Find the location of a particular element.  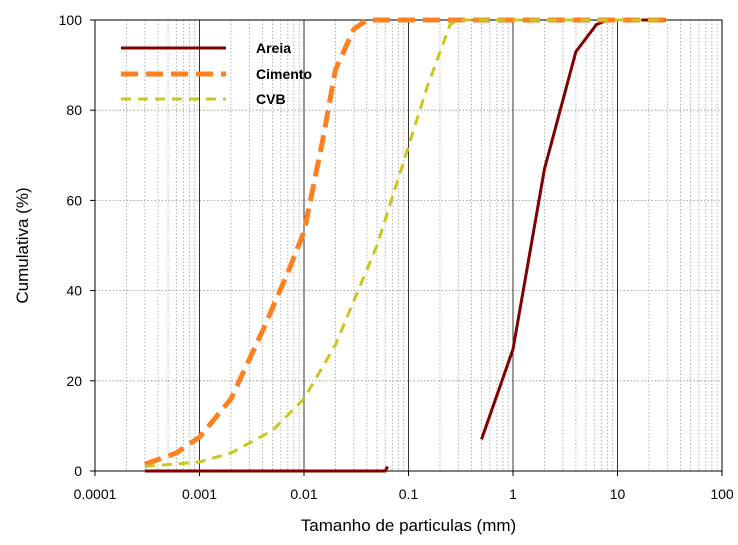

y-tick-label: 40 is located at coordinates (74, 291).